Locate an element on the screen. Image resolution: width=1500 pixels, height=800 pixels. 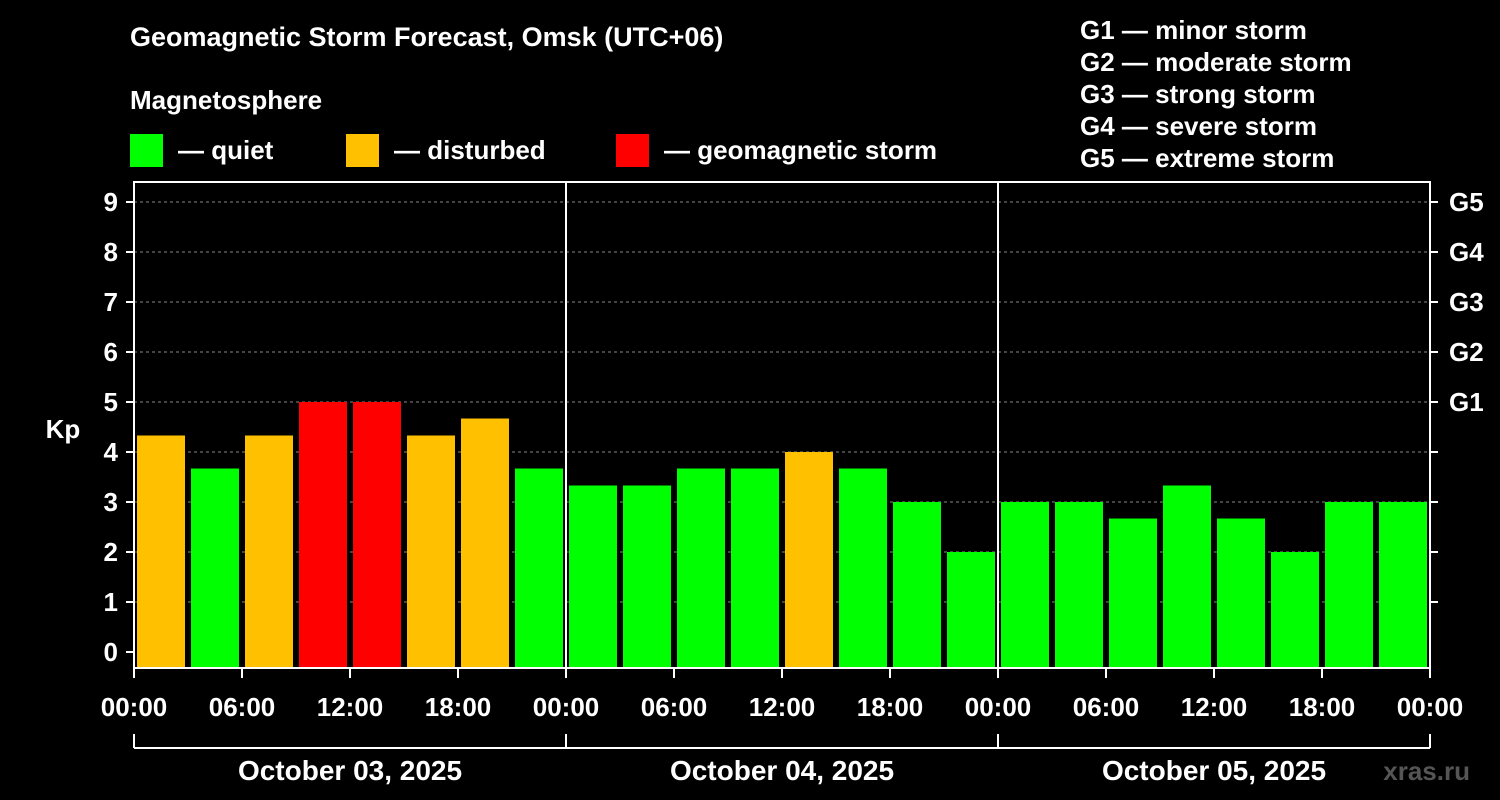
legend-swatch-storm is located at coordinates (632, 150).